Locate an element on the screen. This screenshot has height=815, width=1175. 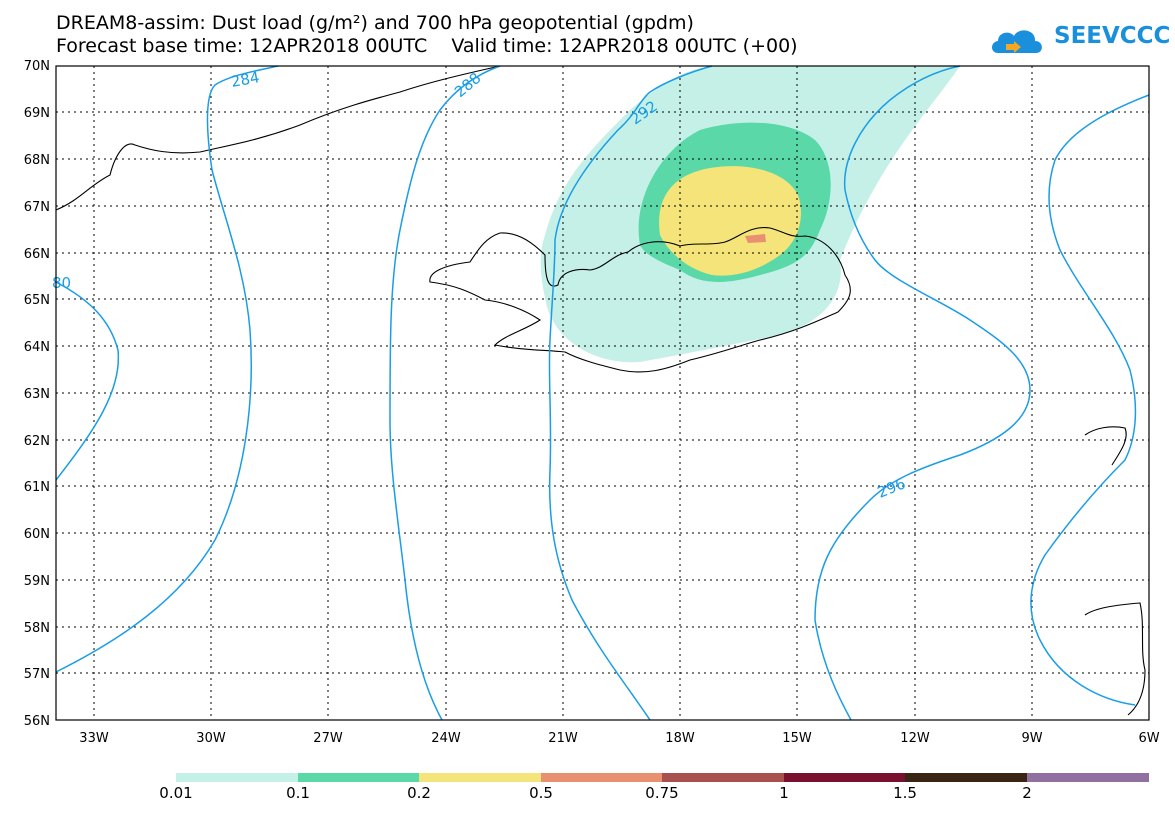
colorbar-label: 2 is located at coordinates (1027, 793).